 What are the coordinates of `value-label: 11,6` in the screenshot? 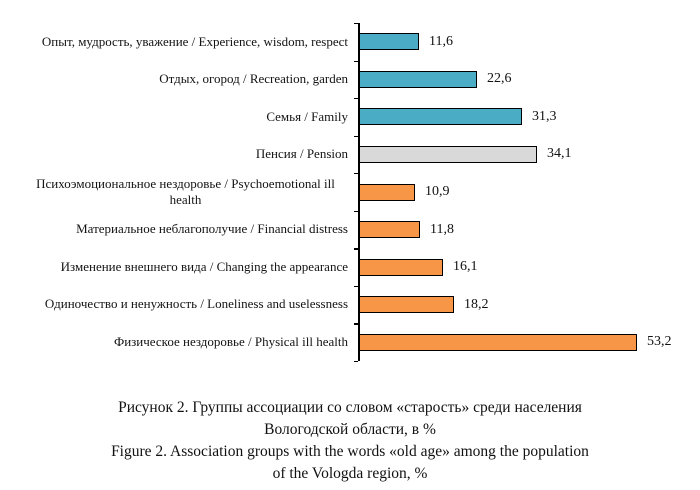 It's located at (441, 41).